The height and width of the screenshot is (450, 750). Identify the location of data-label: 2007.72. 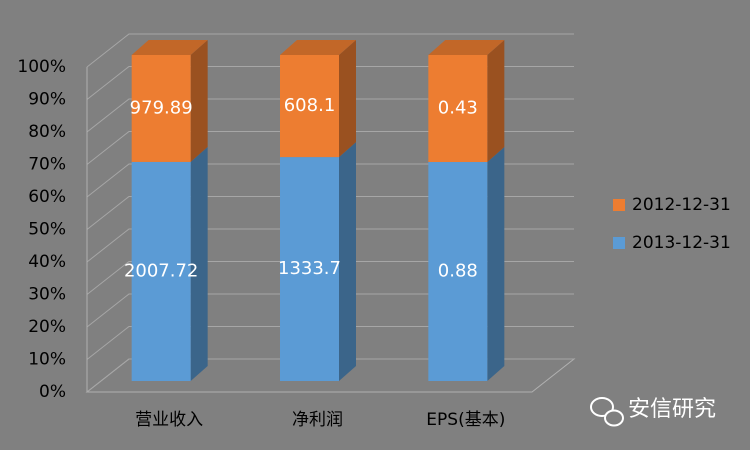
(161, 270).